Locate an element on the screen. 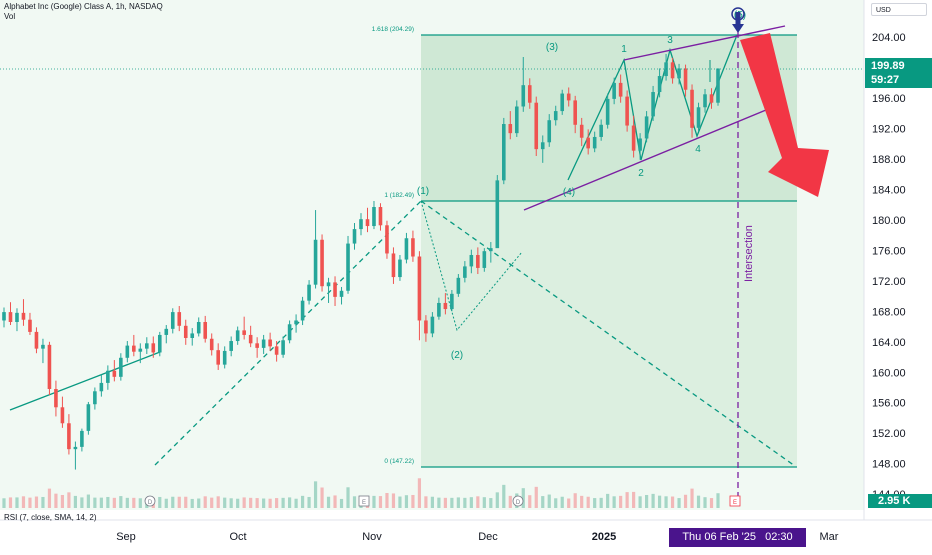  arrow-down-icon is located at coordinates (738, 28).